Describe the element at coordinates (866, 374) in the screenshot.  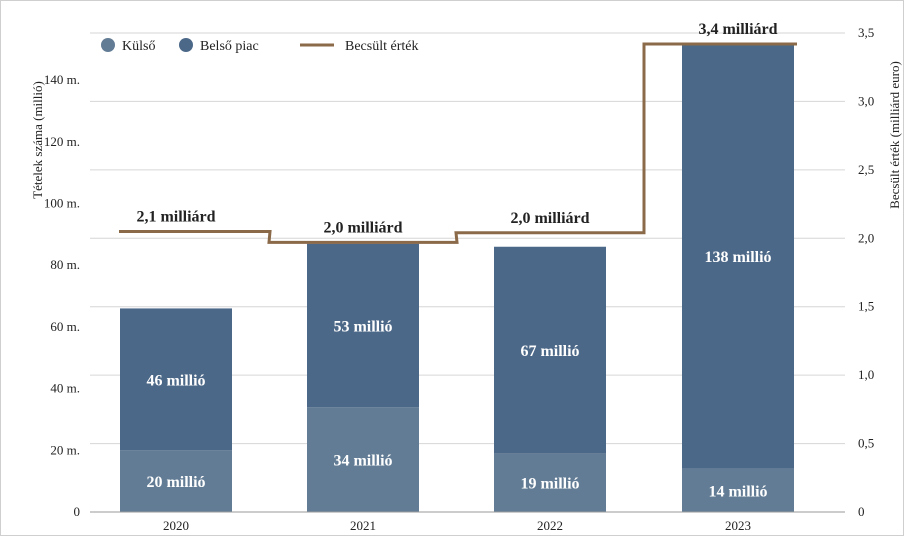
I see `y-tick-label-right: 1,0` at that location.